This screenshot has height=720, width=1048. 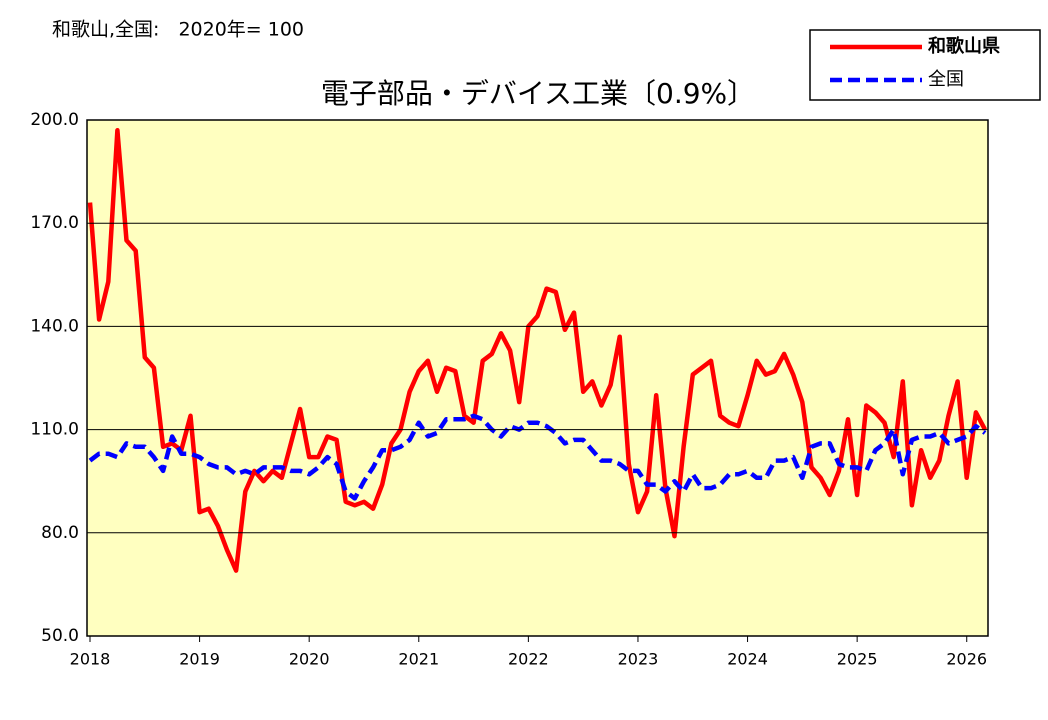 What do you see at coordinates (60, 636) in the screenshot?
I see `y-tick-label: 50.0` at bounding box center [60, 636].